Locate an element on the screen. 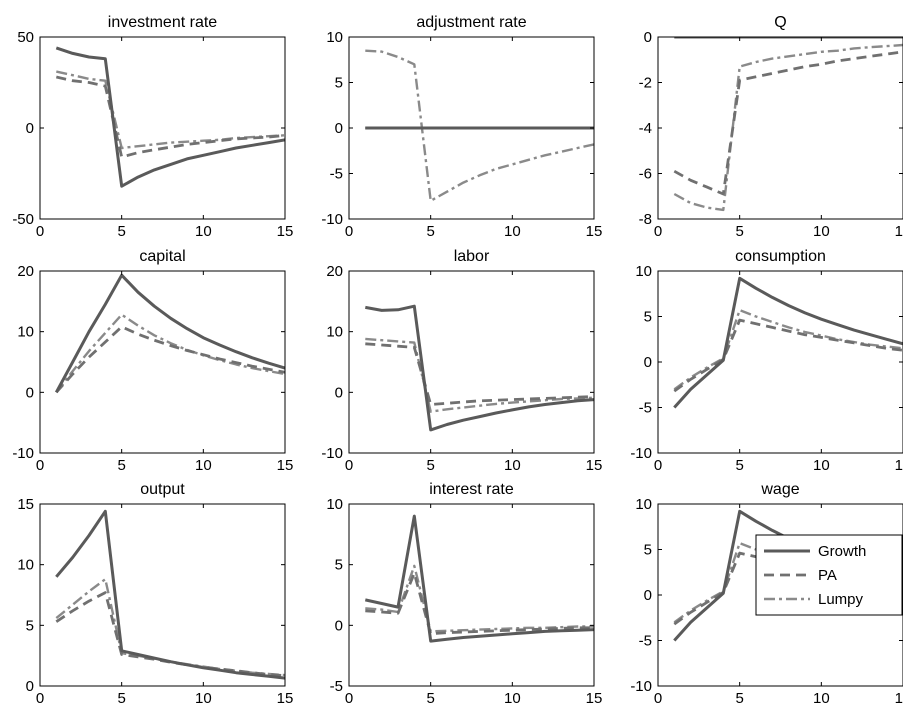  panel-title: adjustment rate is located at coordinates (471, 22).